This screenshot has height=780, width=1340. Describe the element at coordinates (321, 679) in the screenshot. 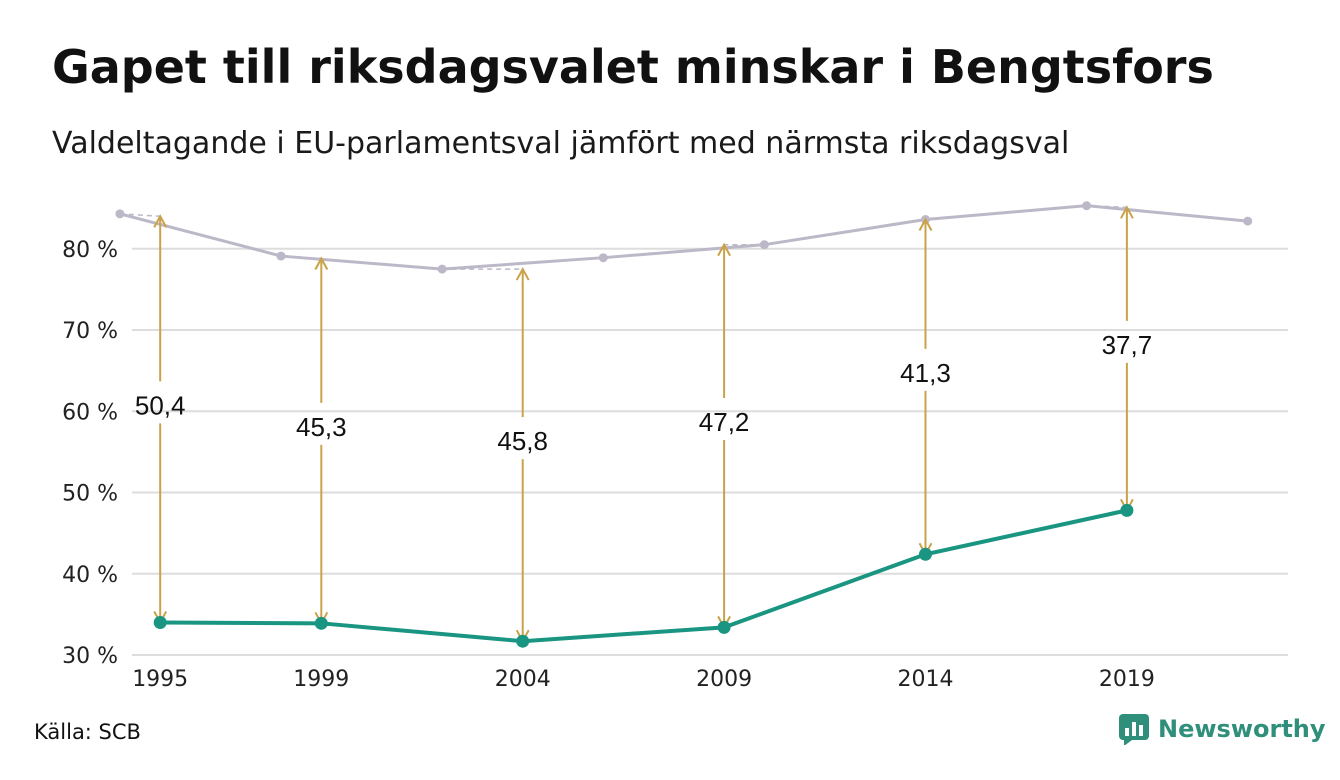

I see `x-tick-label: 1999` at that location.